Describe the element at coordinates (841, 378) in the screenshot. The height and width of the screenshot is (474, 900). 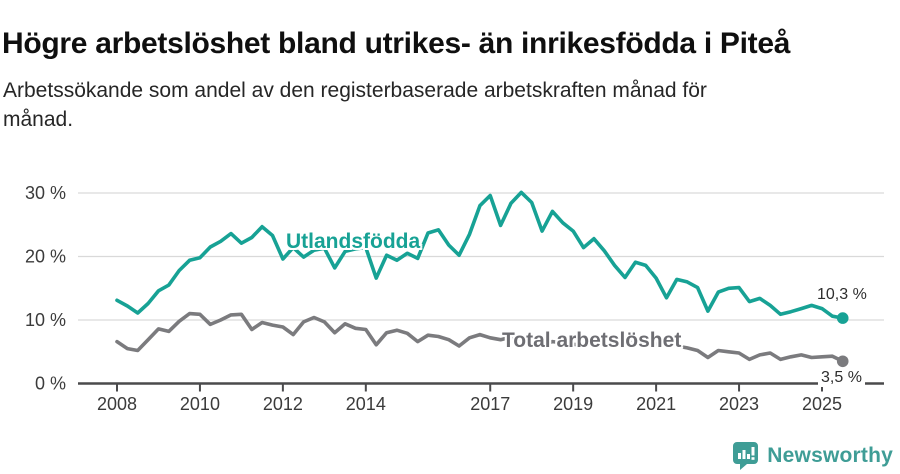
I see `end-value-label-total: 3,5 %` at that location.